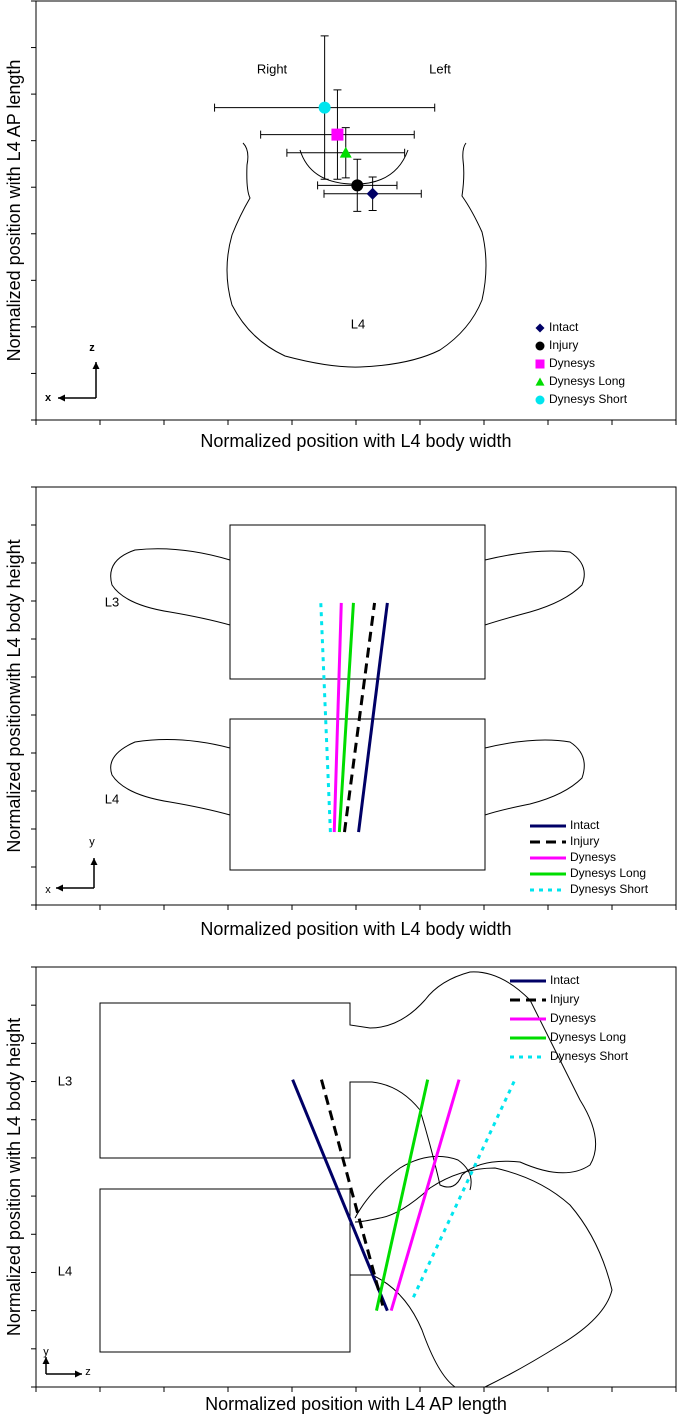 The image size is (677, 1419). What do you see at coordinates (14, 211) in the screenshot?
I see `y-axis-title: Normalized position with L4 AP length` at bounding box center [14, 211].